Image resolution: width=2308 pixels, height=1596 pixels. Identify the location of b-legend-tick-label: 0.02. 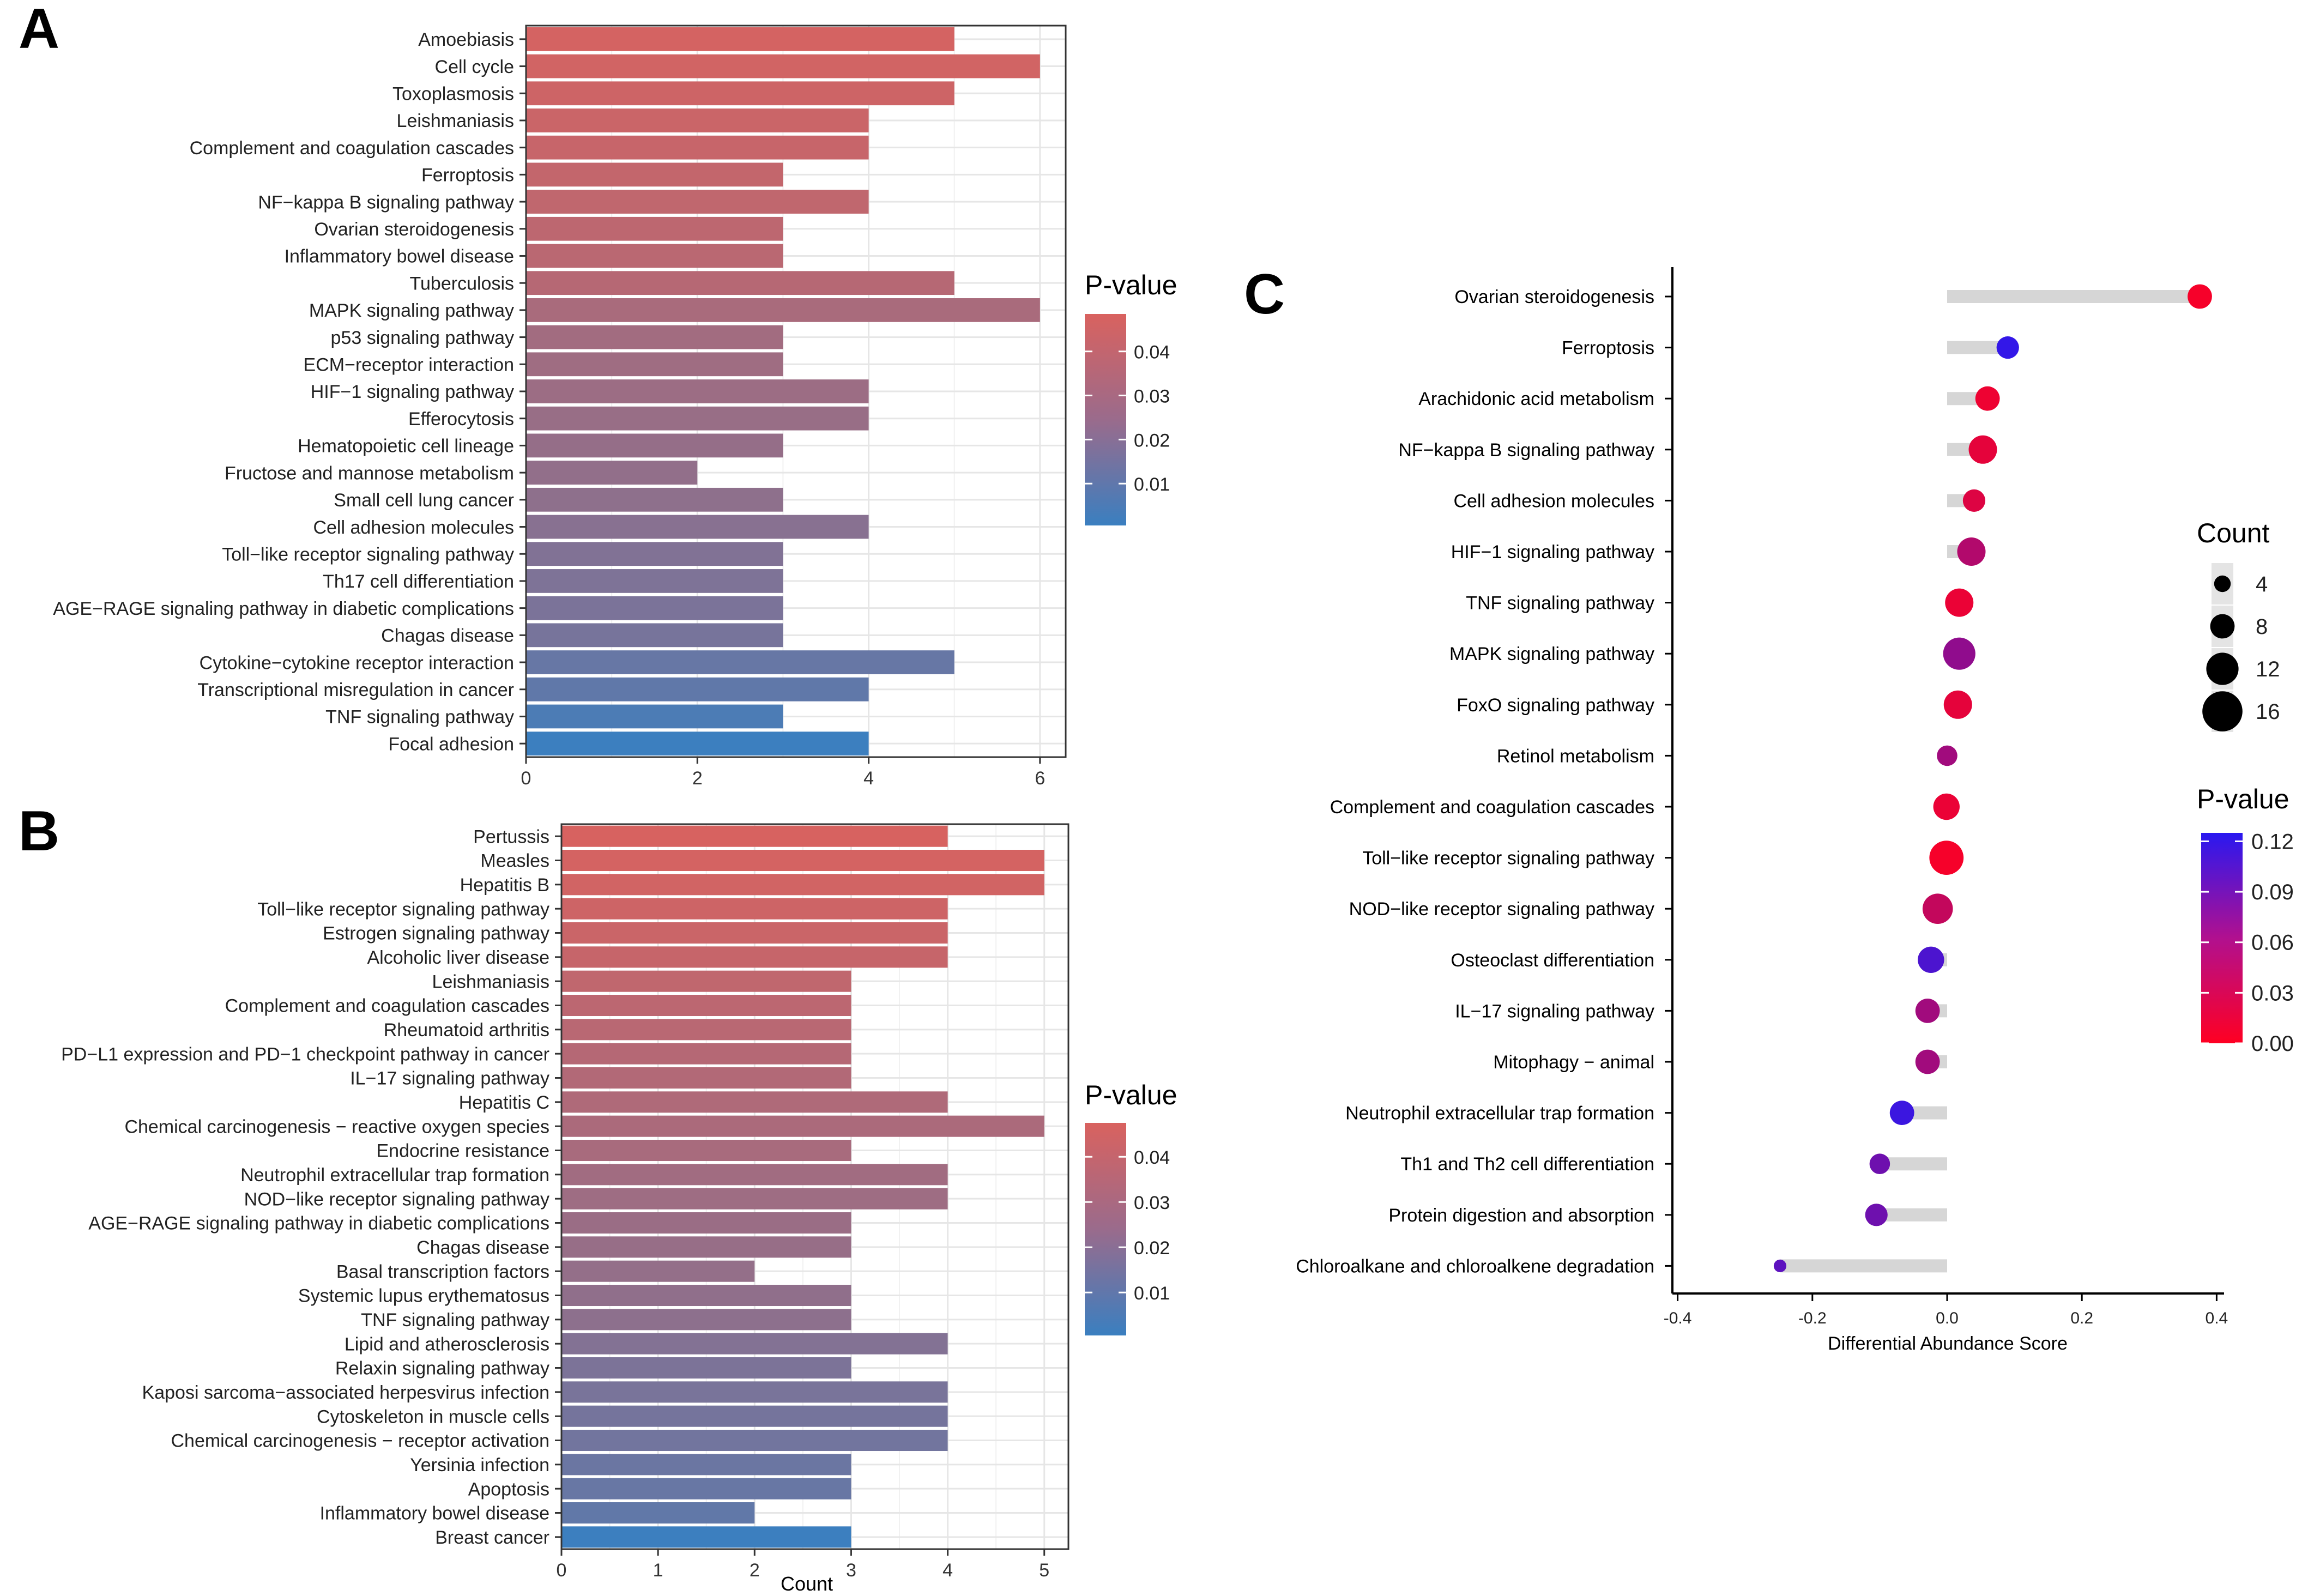
(1152, 1248).